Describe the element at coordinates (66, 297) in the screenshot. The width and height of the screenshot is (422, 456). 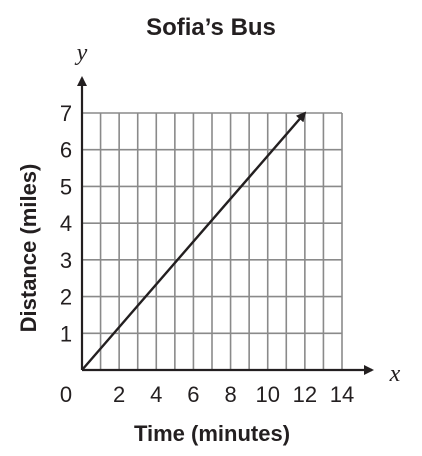
I see `y-tick-label: 2` at that location.